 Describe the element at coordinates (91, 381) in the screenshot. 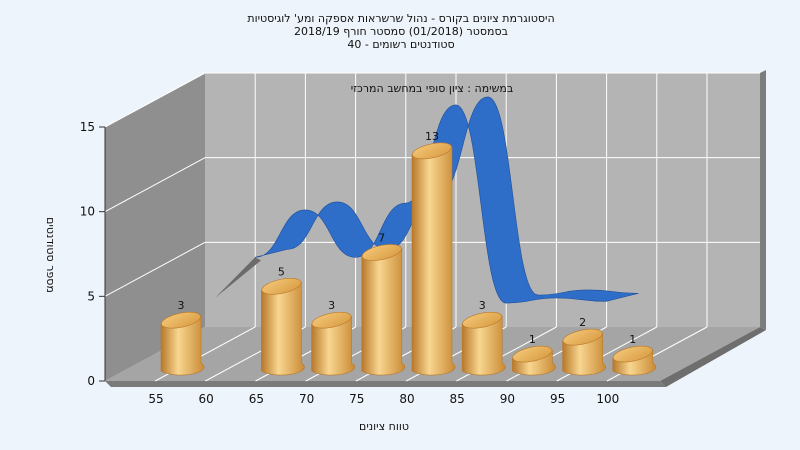

I see `y-tick-label: 0` at that location.